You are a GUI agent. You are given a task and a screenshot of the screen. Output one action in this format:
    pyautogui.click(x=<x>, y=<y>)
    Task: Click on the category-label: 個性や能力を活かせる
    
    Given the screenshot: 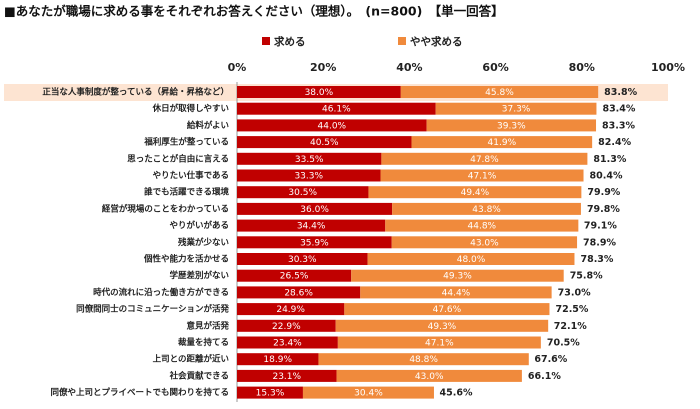 What is the action you would take?
    pyautogui.click(x=186, y=259)
    